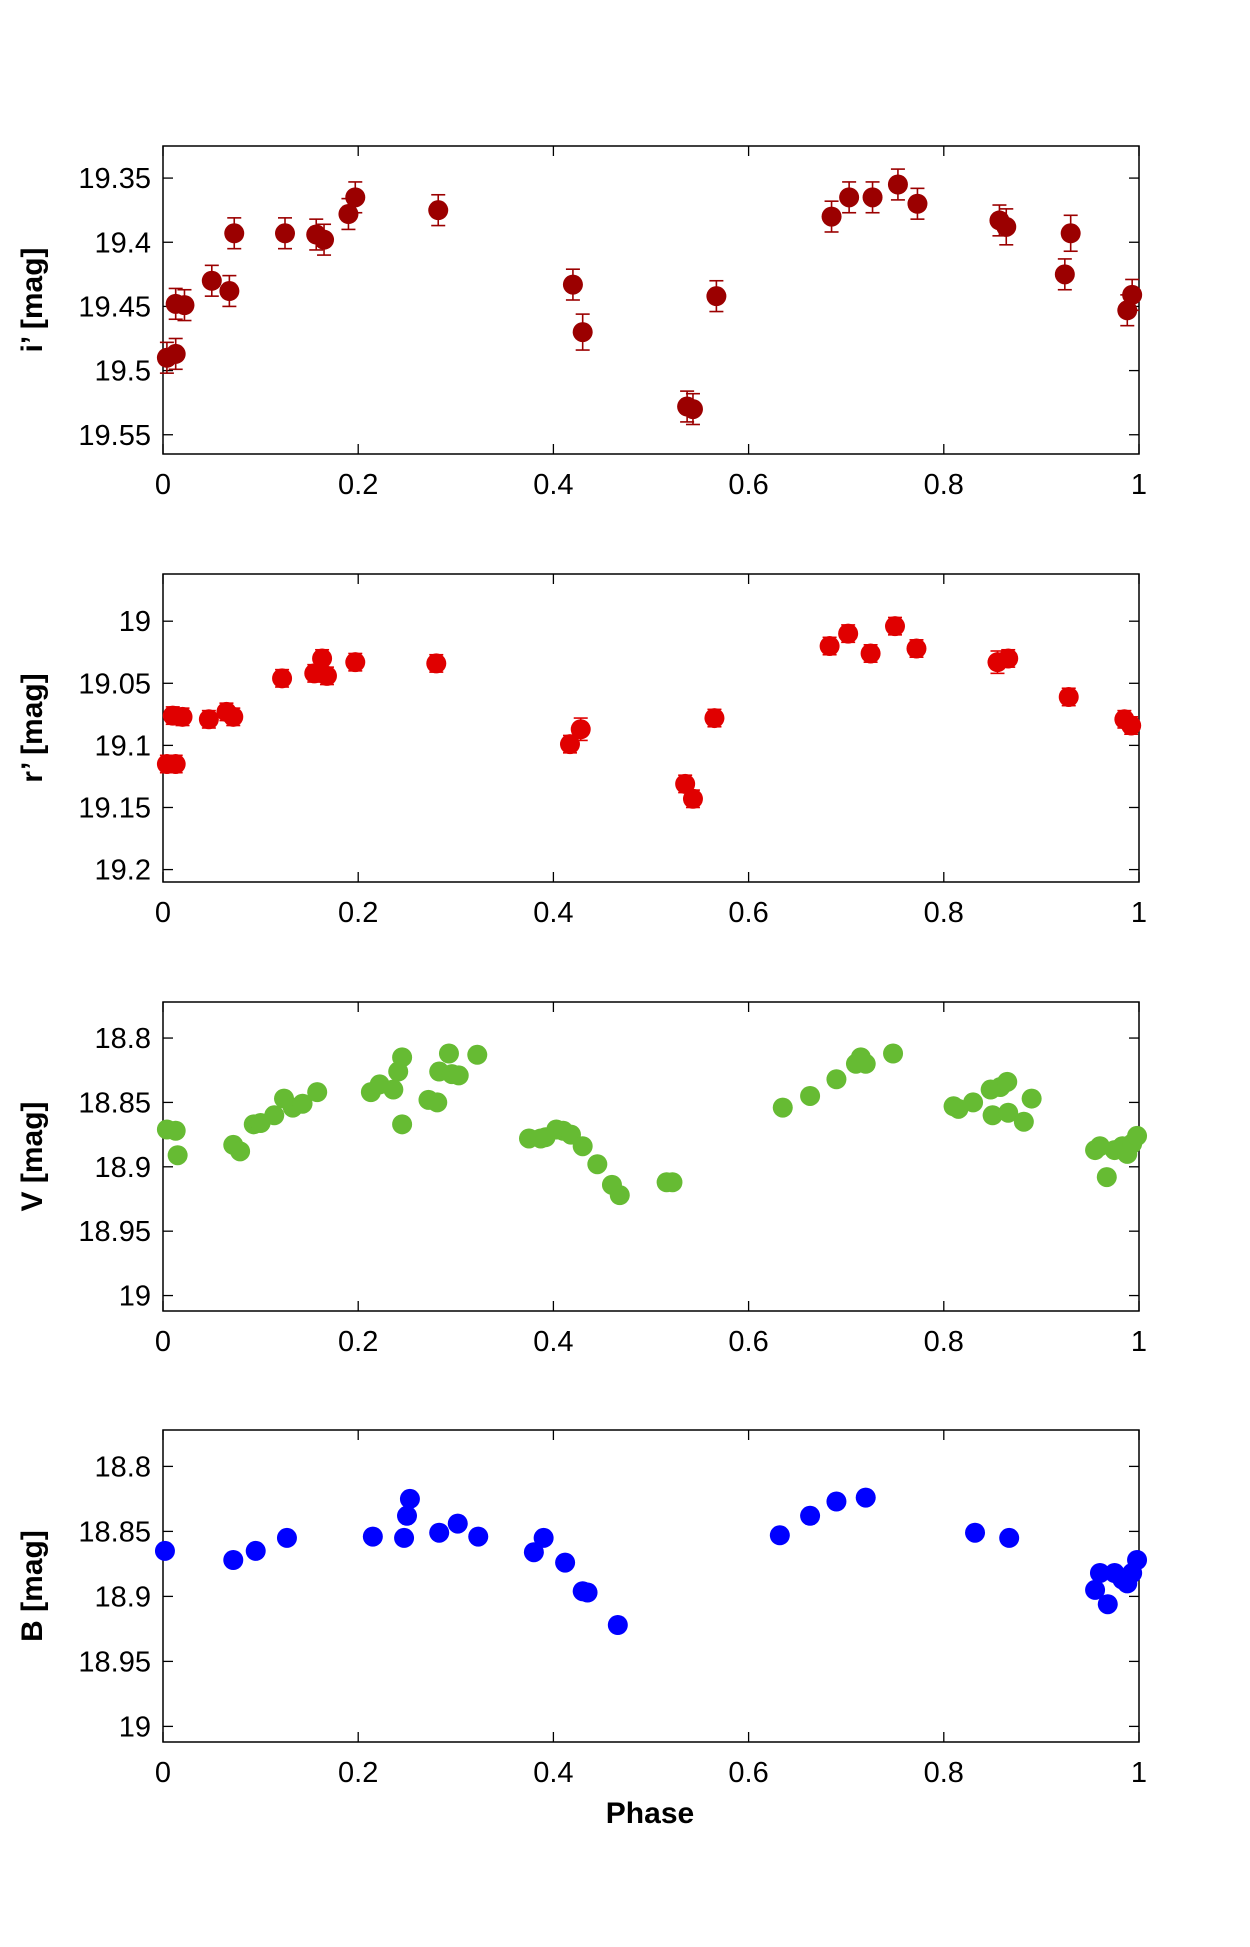 The image size is (1250, 1947). Describe the element at coordinates (748, 485) in the screenshot. I see `x-tick-label-i: 0.6` at that location.